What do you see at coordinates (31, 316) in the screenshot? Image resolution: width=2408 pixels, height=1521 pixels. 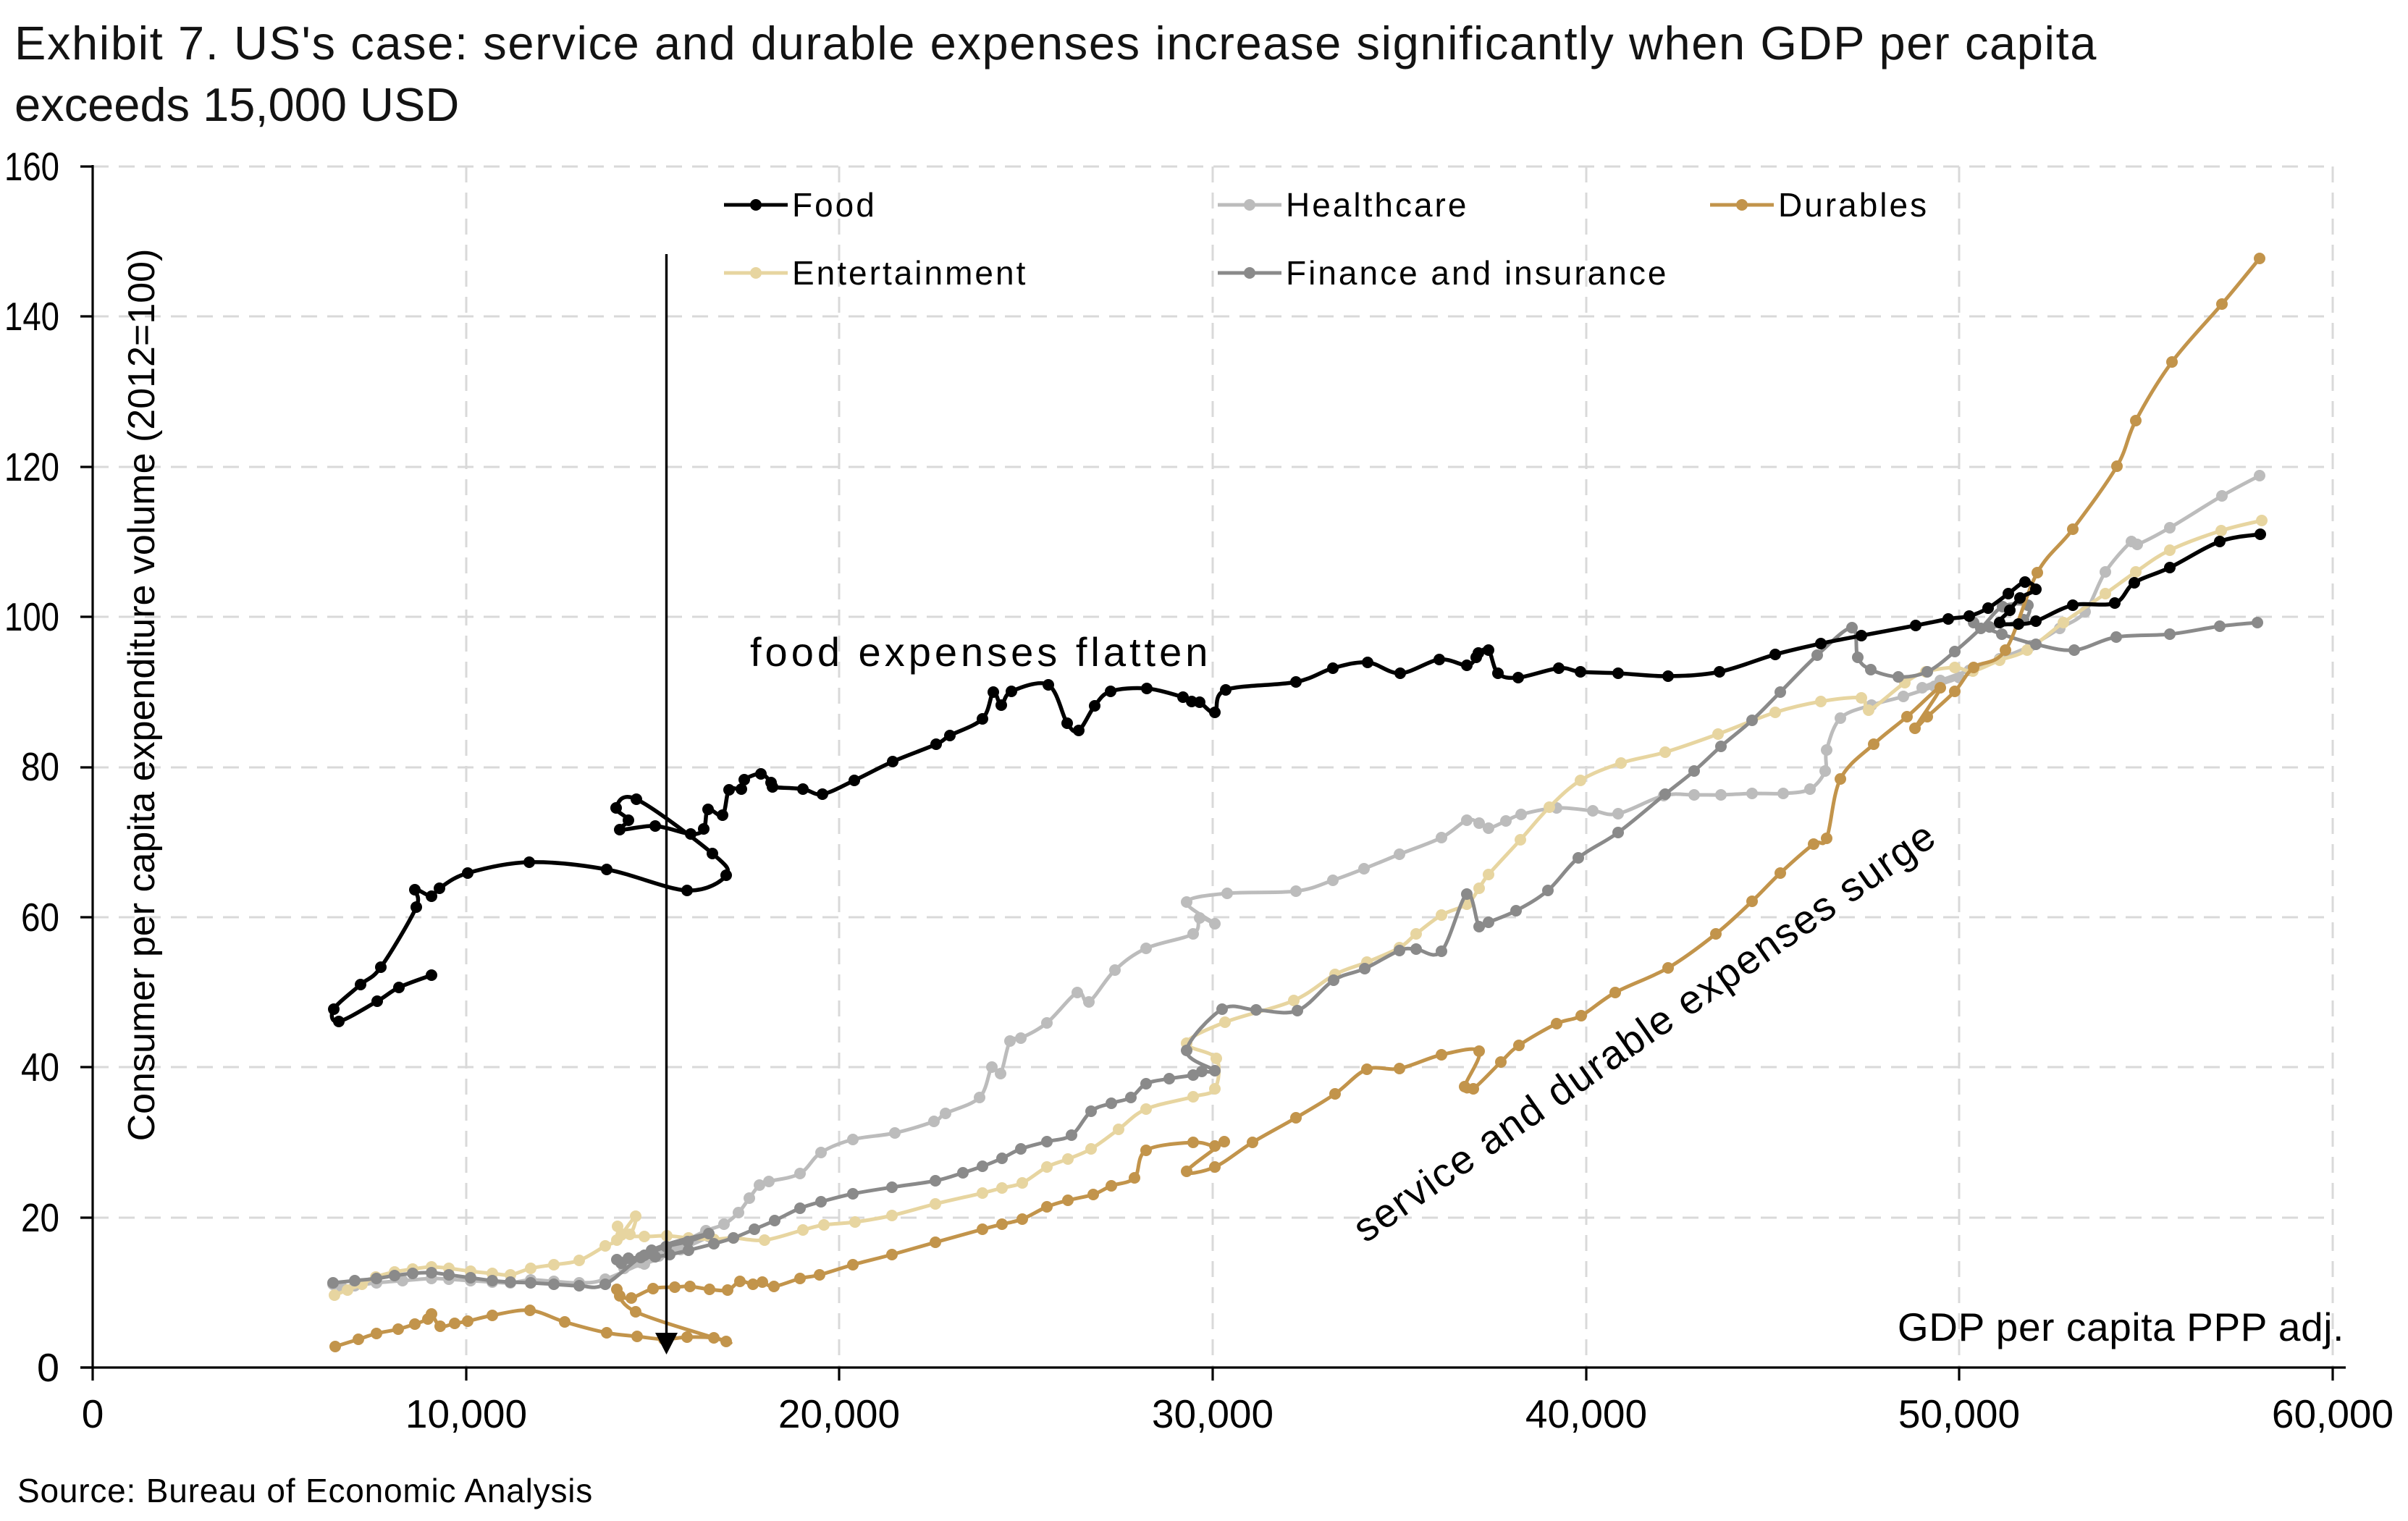 I see `svg-text: 140` at bounding box center [31, 316].